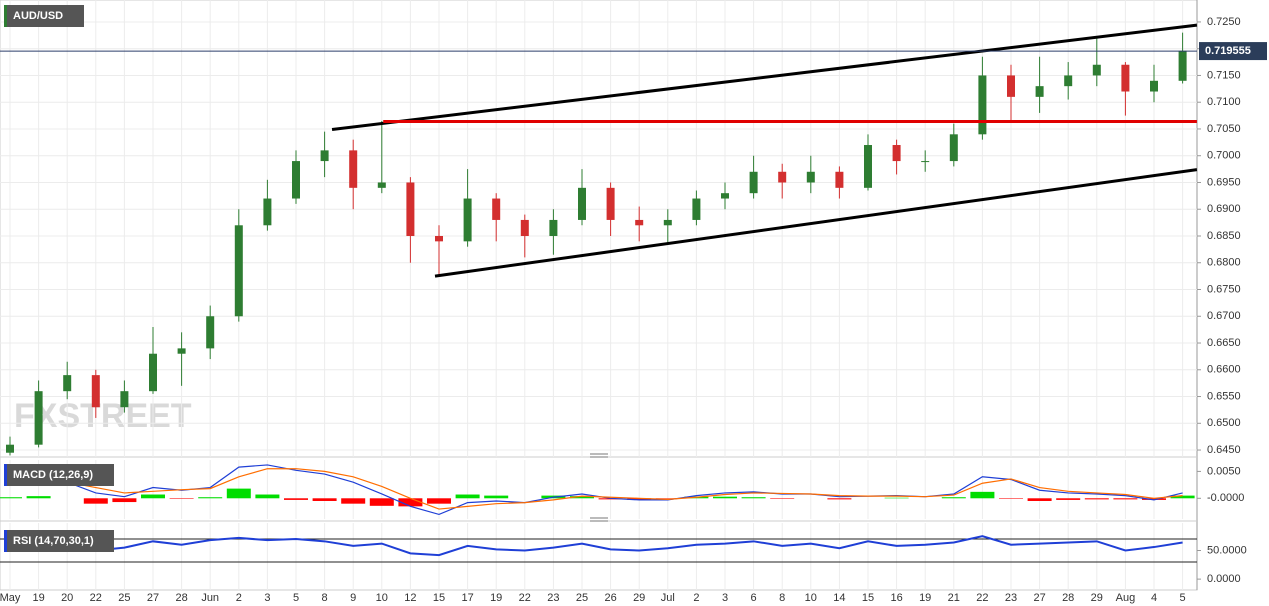 The height and width of the screenshot is (606, 1269). What do you see at coordinates (59, 541) in the screenshot?
I see `panel-title: RSI (14,70,30,1)` at bounding box center [59, 541].